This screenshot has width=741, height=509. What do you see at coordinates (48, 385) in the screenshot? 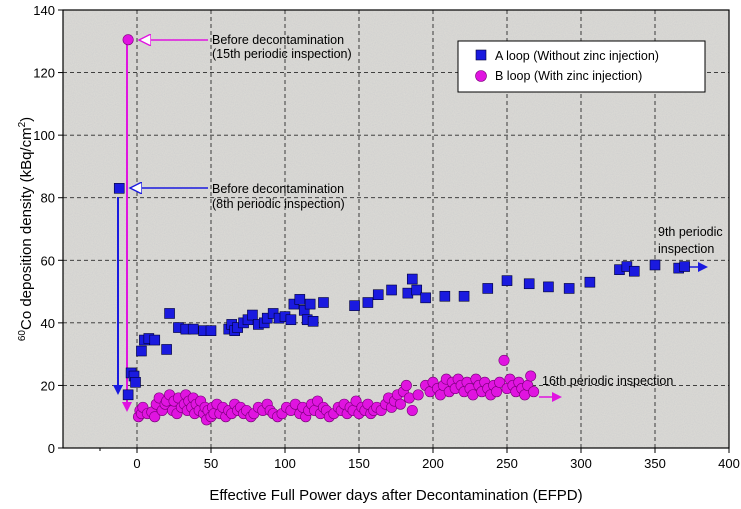
I see `y-tick-label: 20` at bounding box center [48, 385].